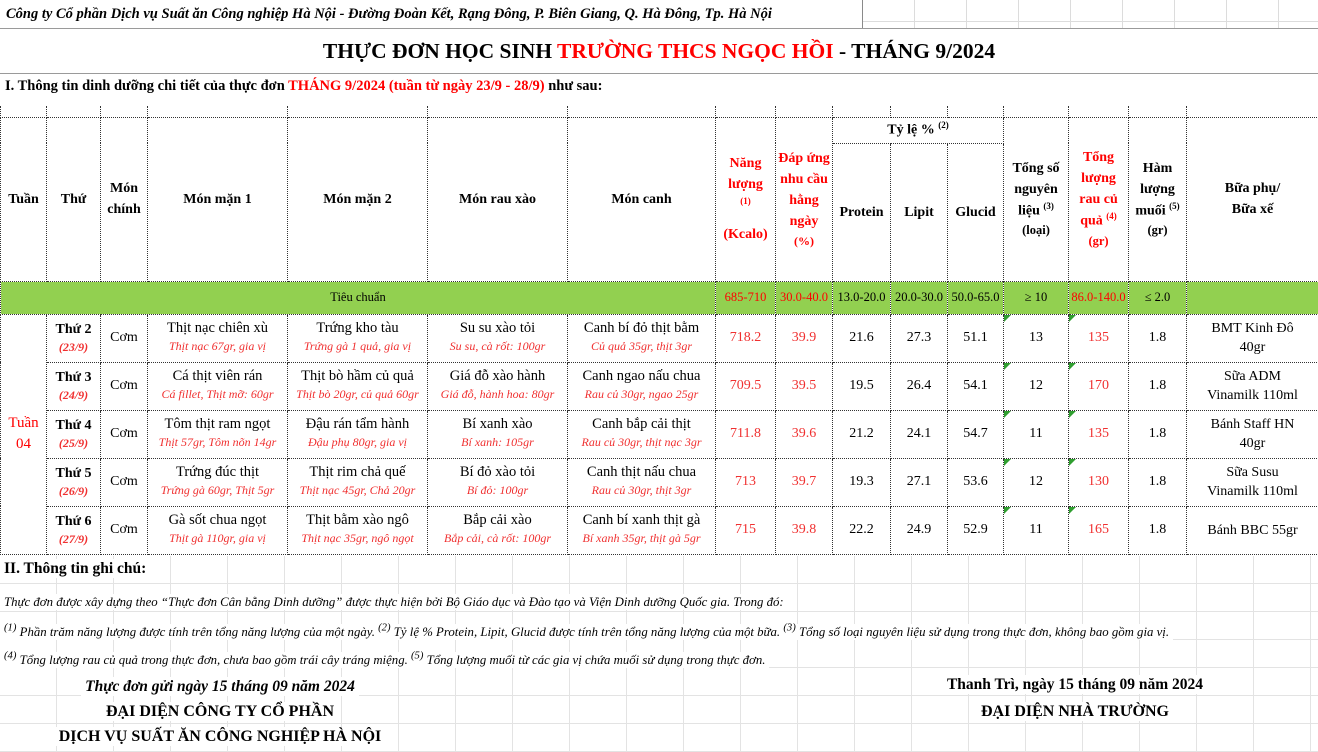 This screenshot has height=752, width=1318. I want to click on side-meal-value: Sữa ADM Vinamilk 110ml, so click(1252, 386).